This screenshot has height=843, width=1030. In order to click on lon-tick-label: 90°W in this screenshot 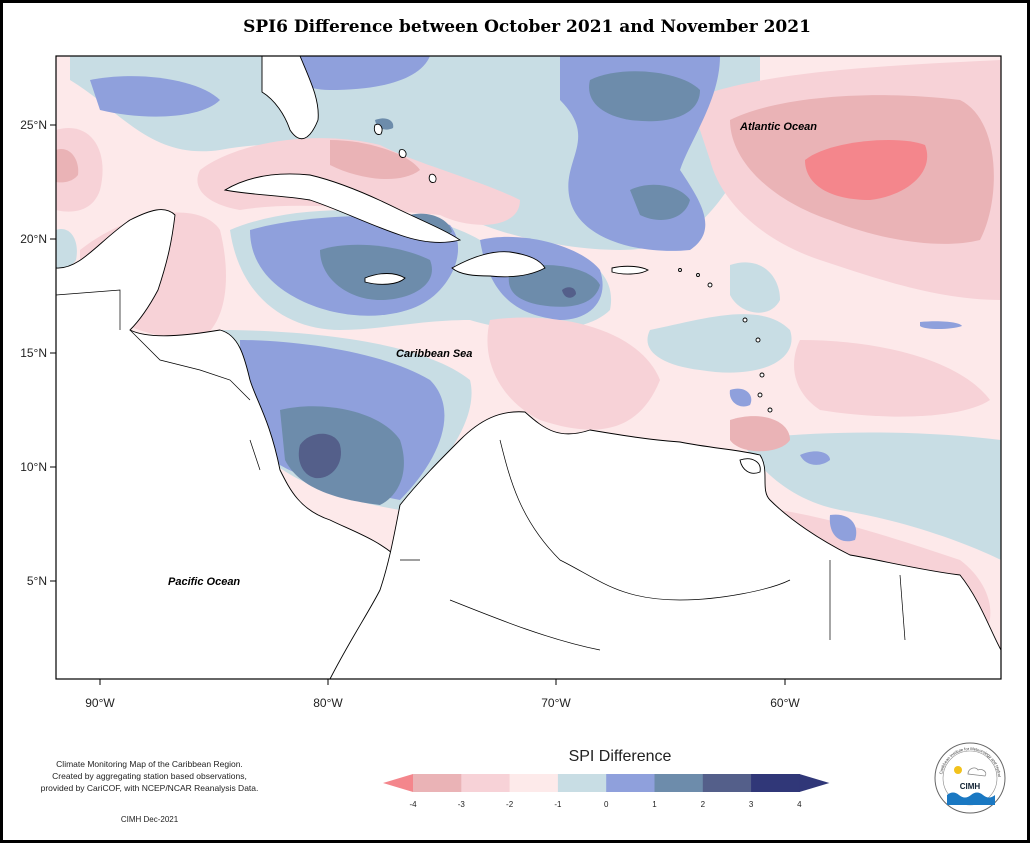, I will do `click(100, 703)`.